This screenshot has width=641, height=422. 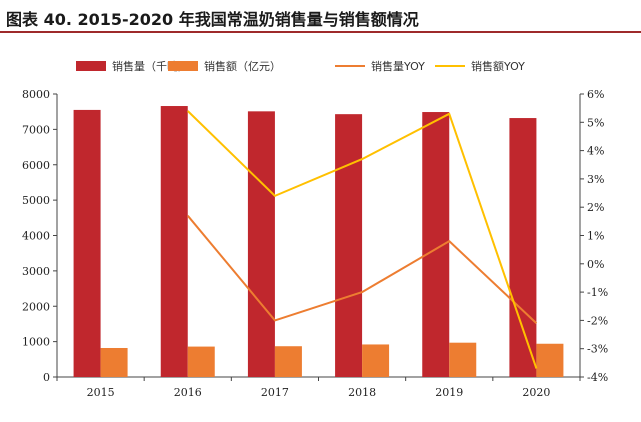 I want to click on legend-label: 销售额（亿元）, so click(x=242, y=66).